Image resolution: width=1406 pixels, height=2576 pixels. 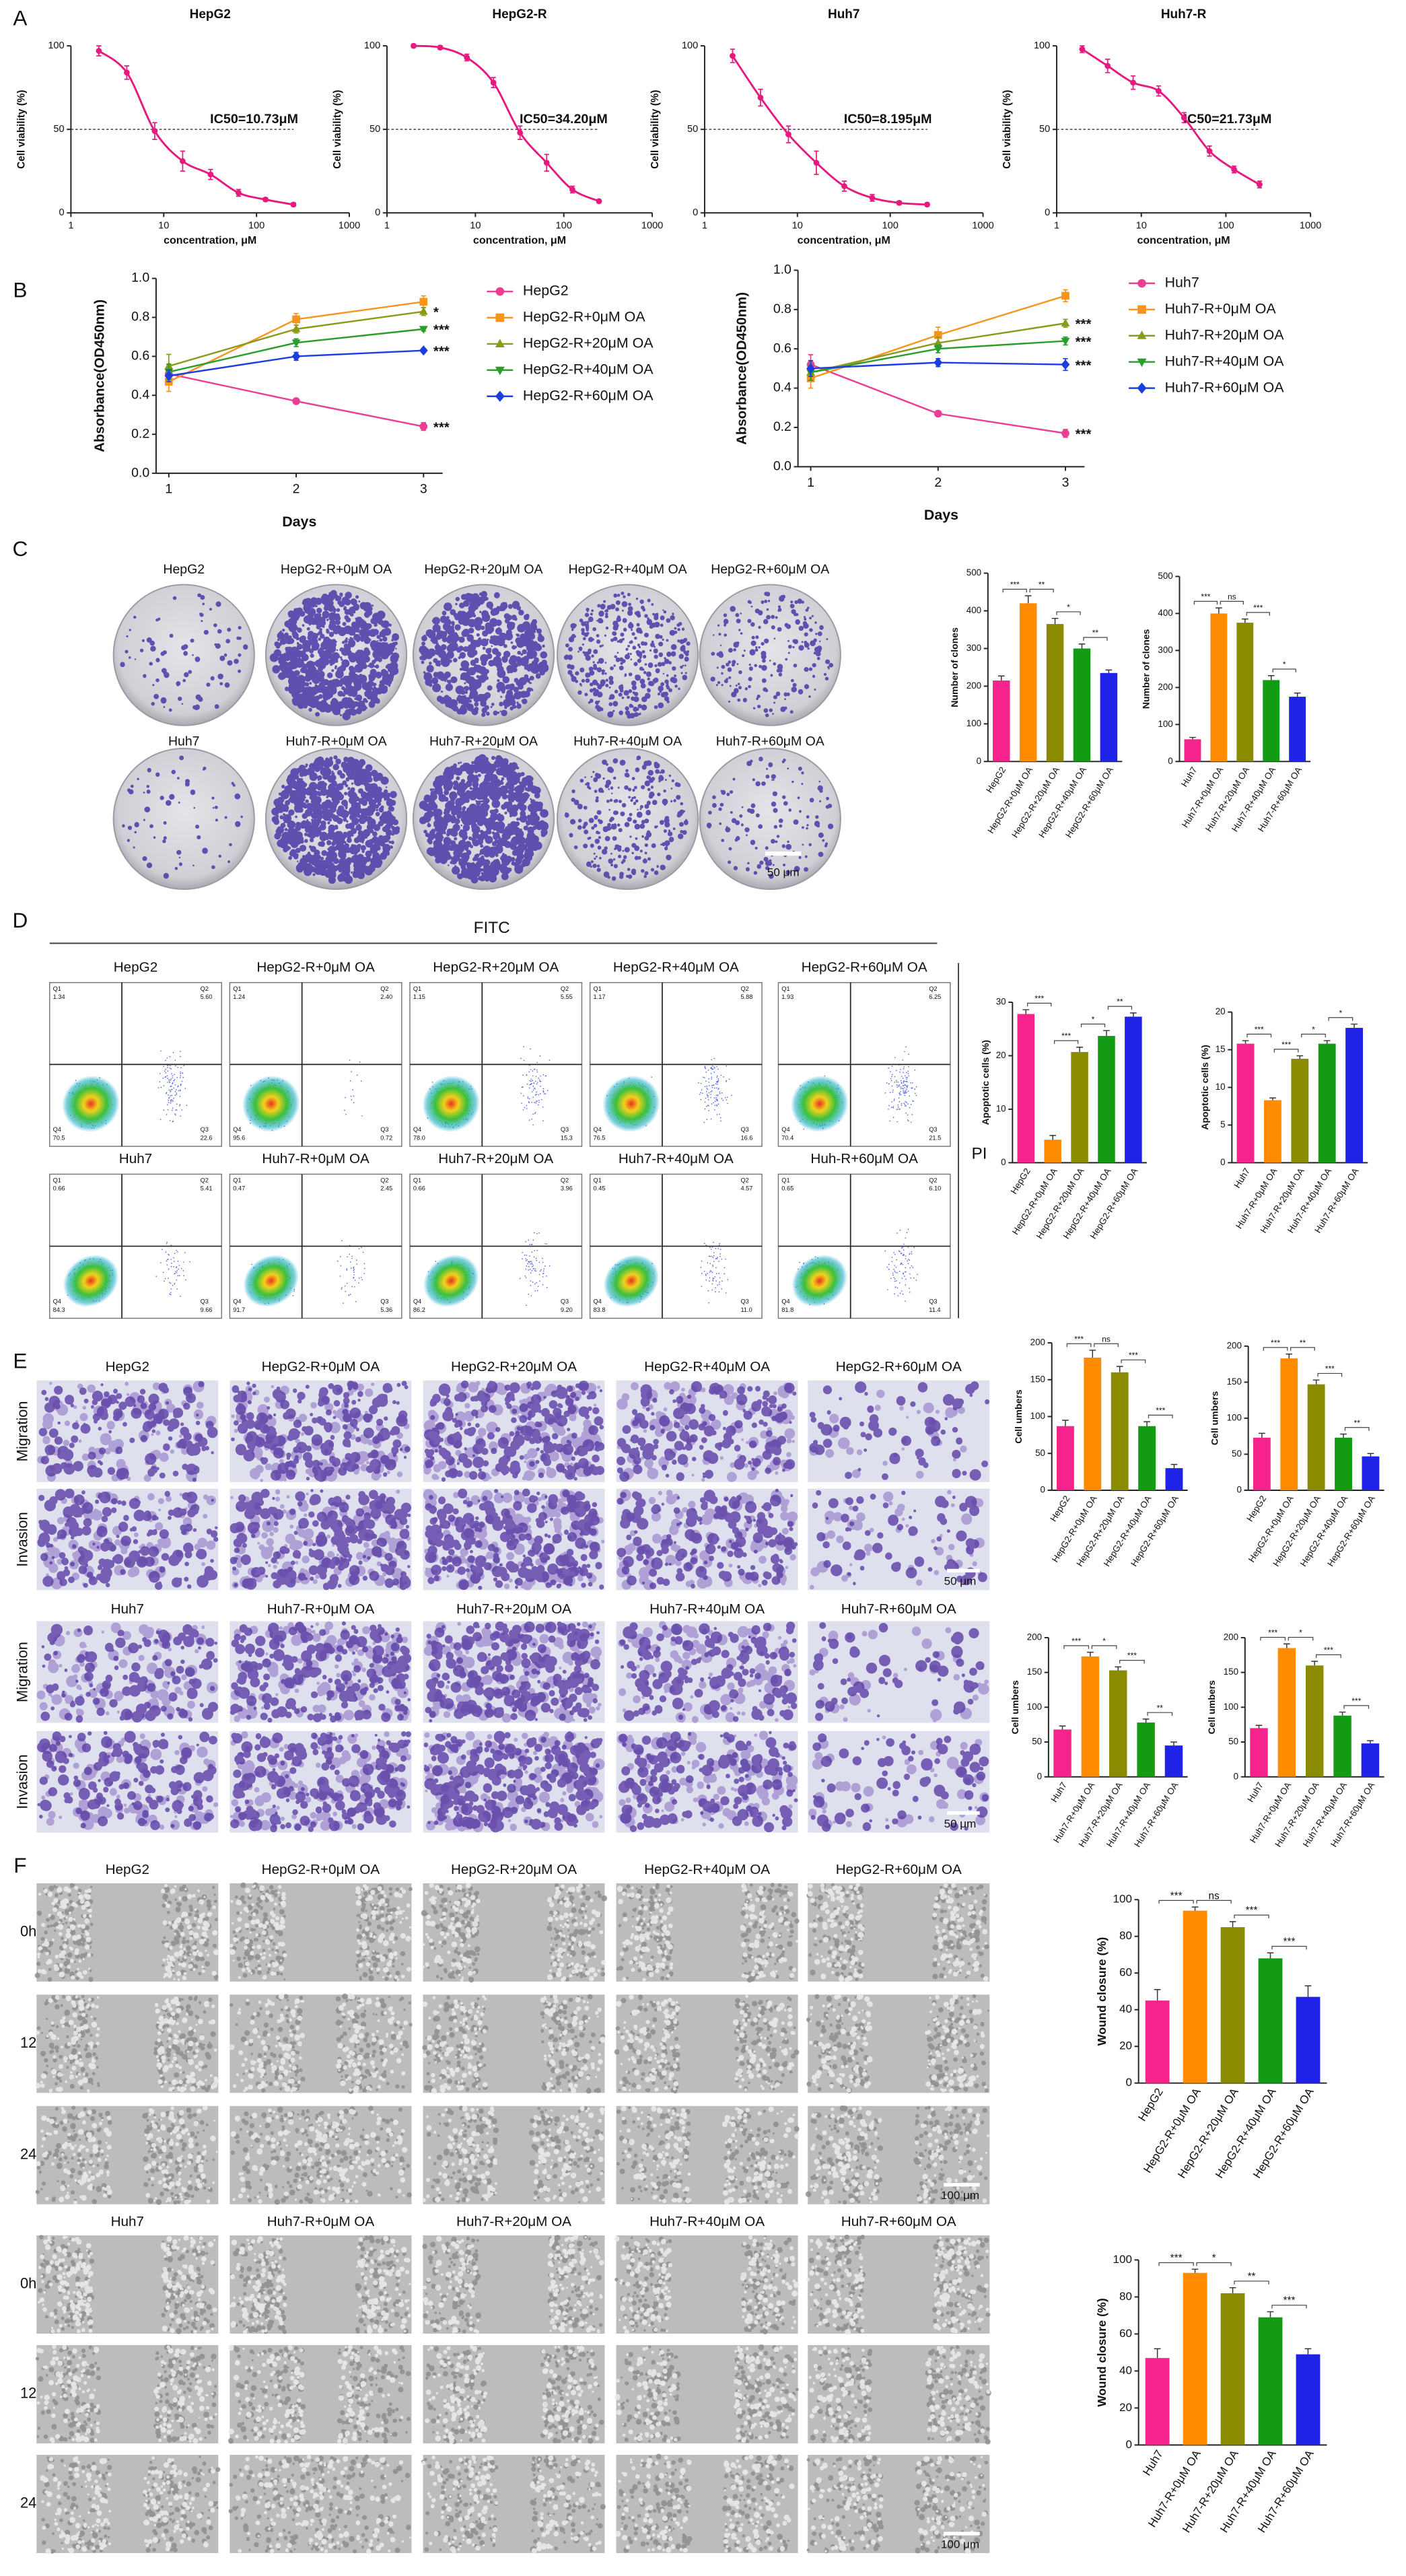 What do you see at coordinates (770, 741) in the screenshot?
I see `image-label: Huh7-R+60μM OA` at bounding box center [770, 741].